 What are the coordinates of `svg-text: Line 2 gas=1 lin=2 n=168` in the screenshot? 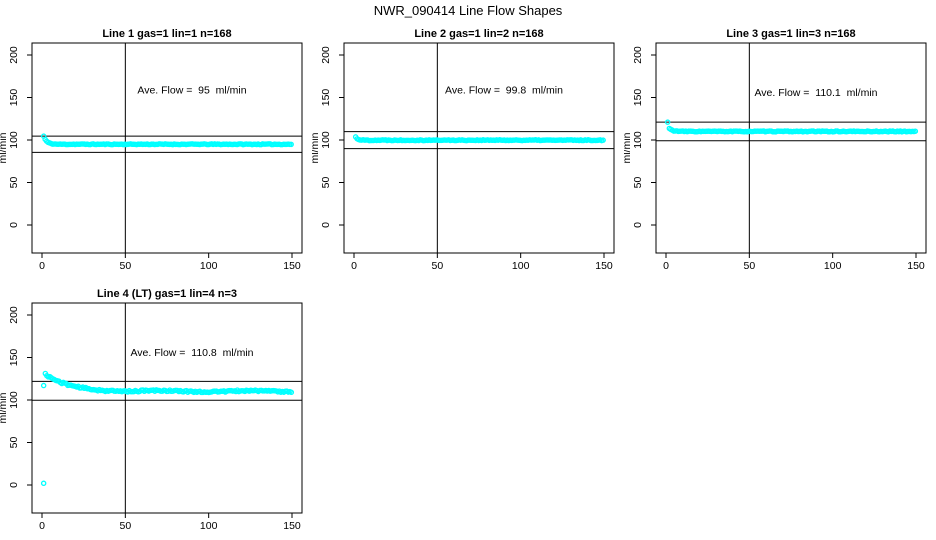 It's located at (478, 34).